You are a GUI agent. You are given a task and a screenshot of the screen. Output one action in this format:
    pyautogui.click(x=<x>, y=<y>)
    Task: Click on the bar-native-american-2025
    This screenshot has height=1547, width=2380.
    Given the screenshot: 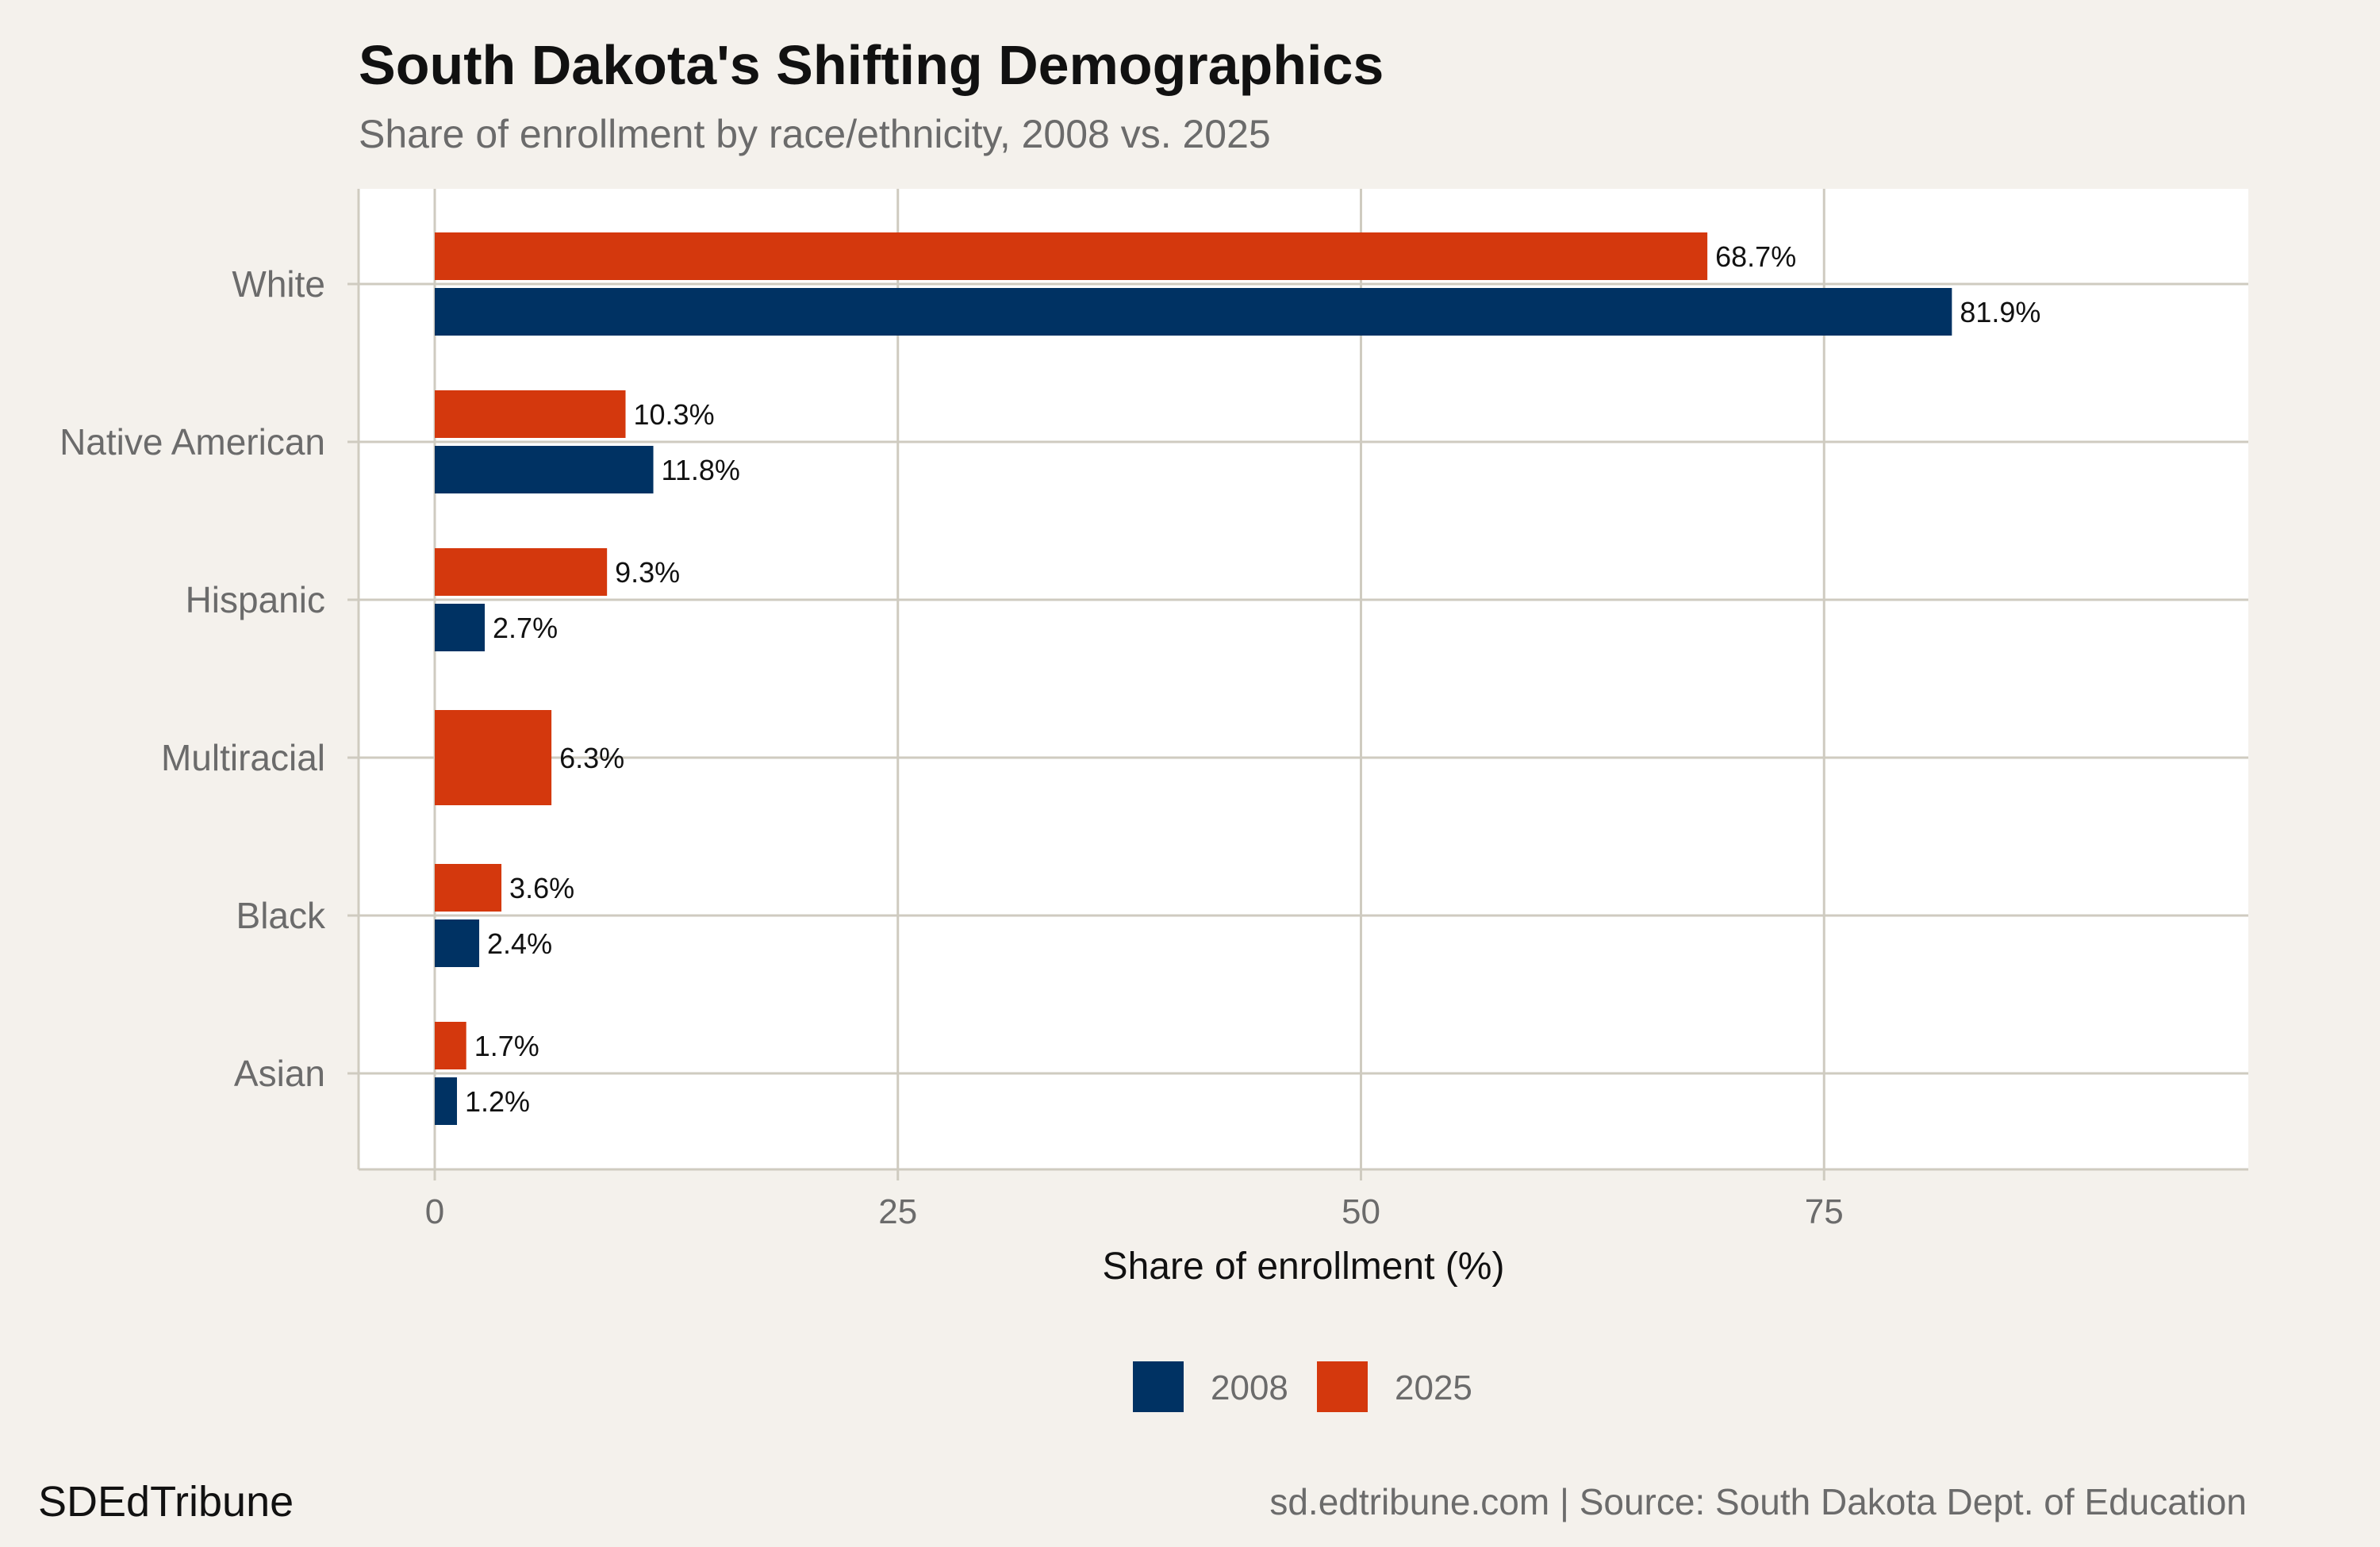 What is the action you would take?
    pyautogui.click(x=530, y=414)
    